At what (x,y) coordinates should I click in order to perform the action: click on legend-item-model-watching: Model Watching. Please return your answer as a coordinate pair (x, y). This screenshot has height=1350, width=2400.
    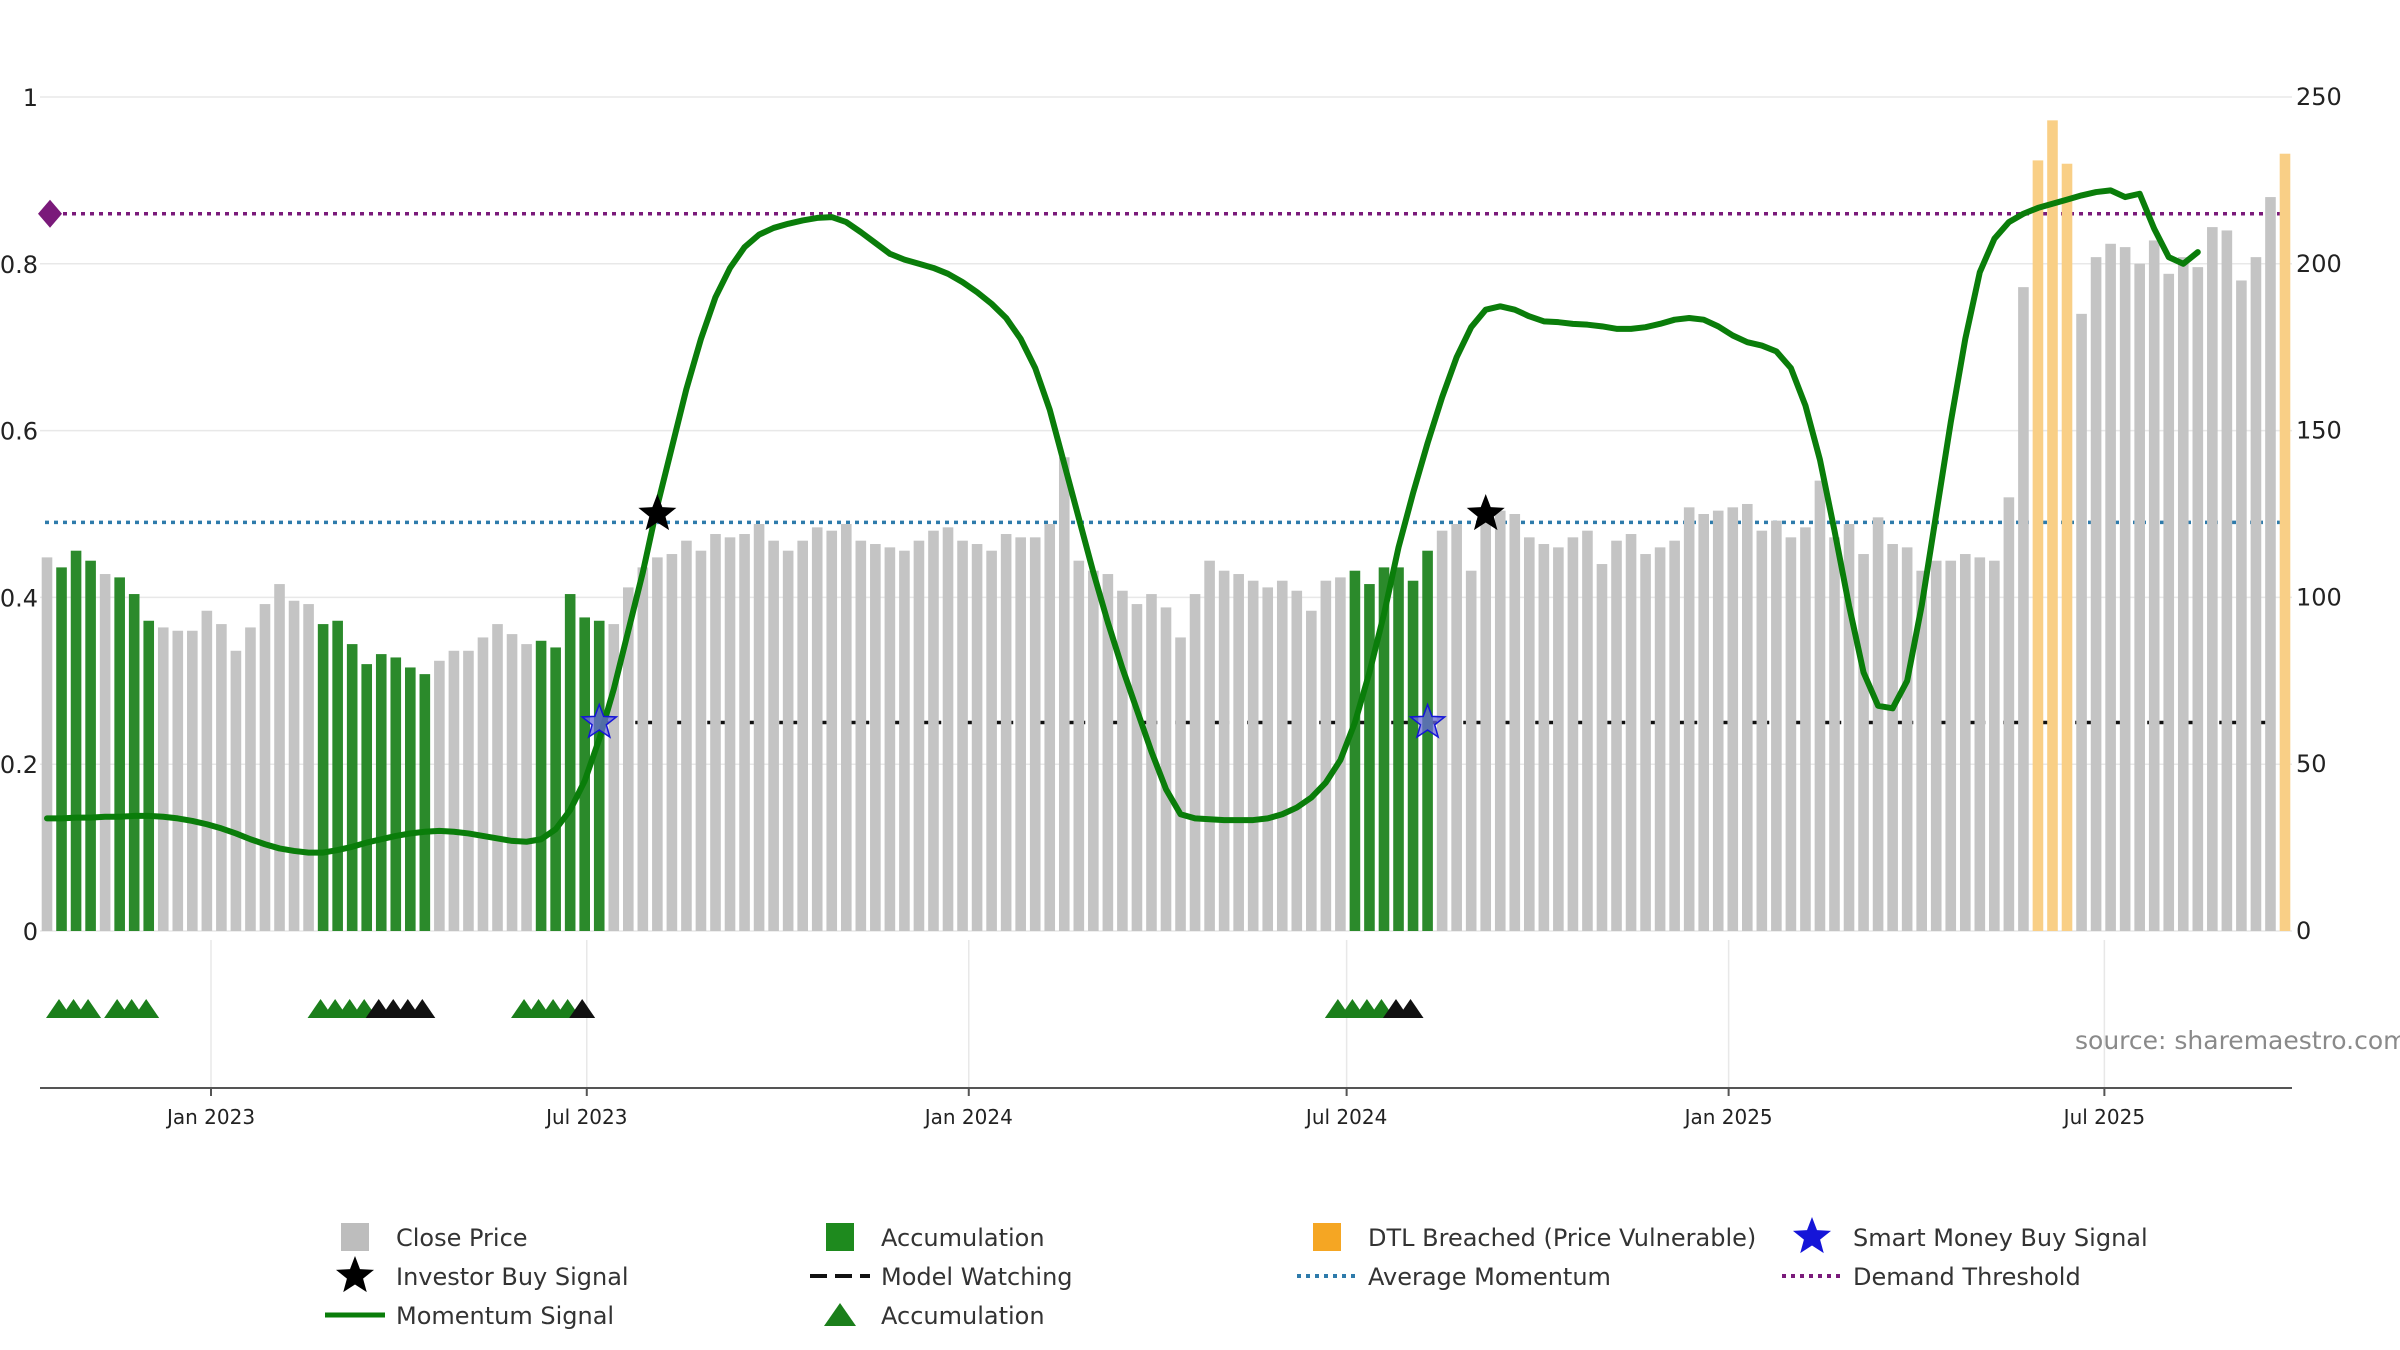
    Looking at the image, I should click on (941, 1277).